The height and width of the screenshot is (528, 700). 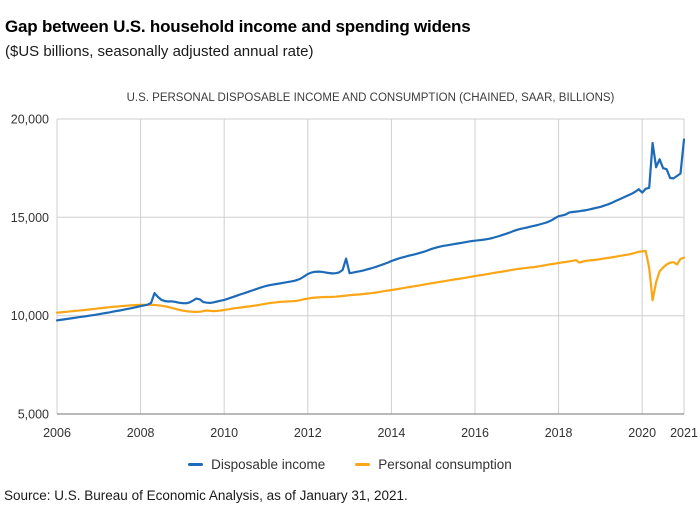 I want to click on x-tick-label: 2016, so click(x=475, y=433).